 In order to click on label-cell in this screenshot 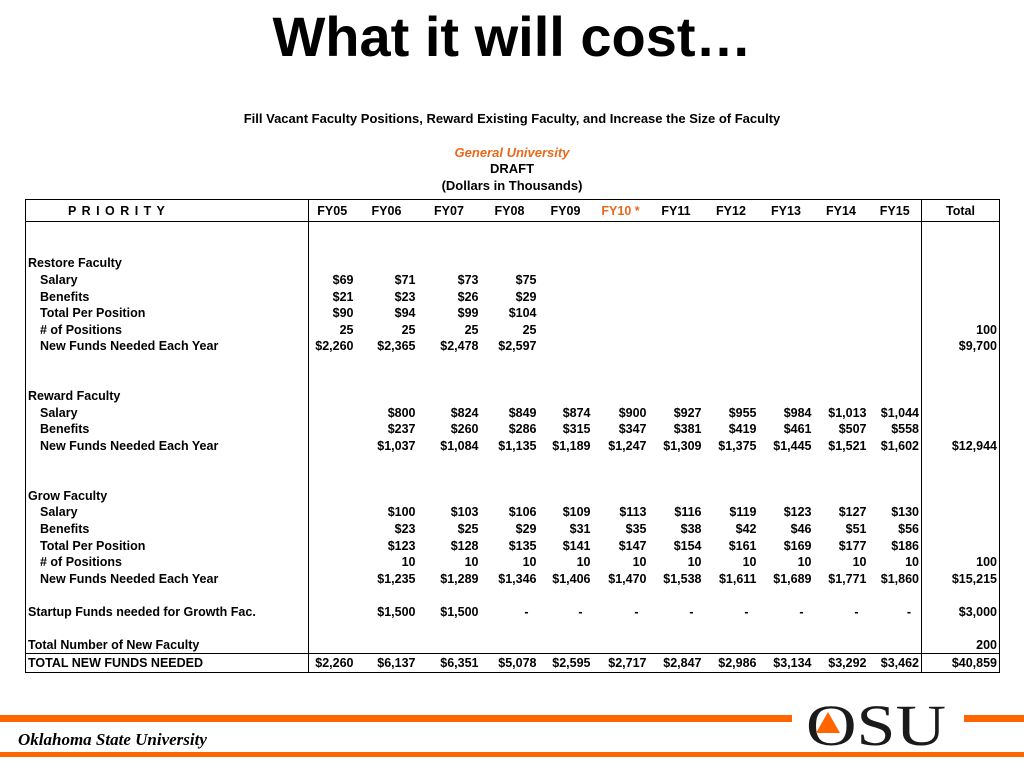, I will do `click(167, 379)`.